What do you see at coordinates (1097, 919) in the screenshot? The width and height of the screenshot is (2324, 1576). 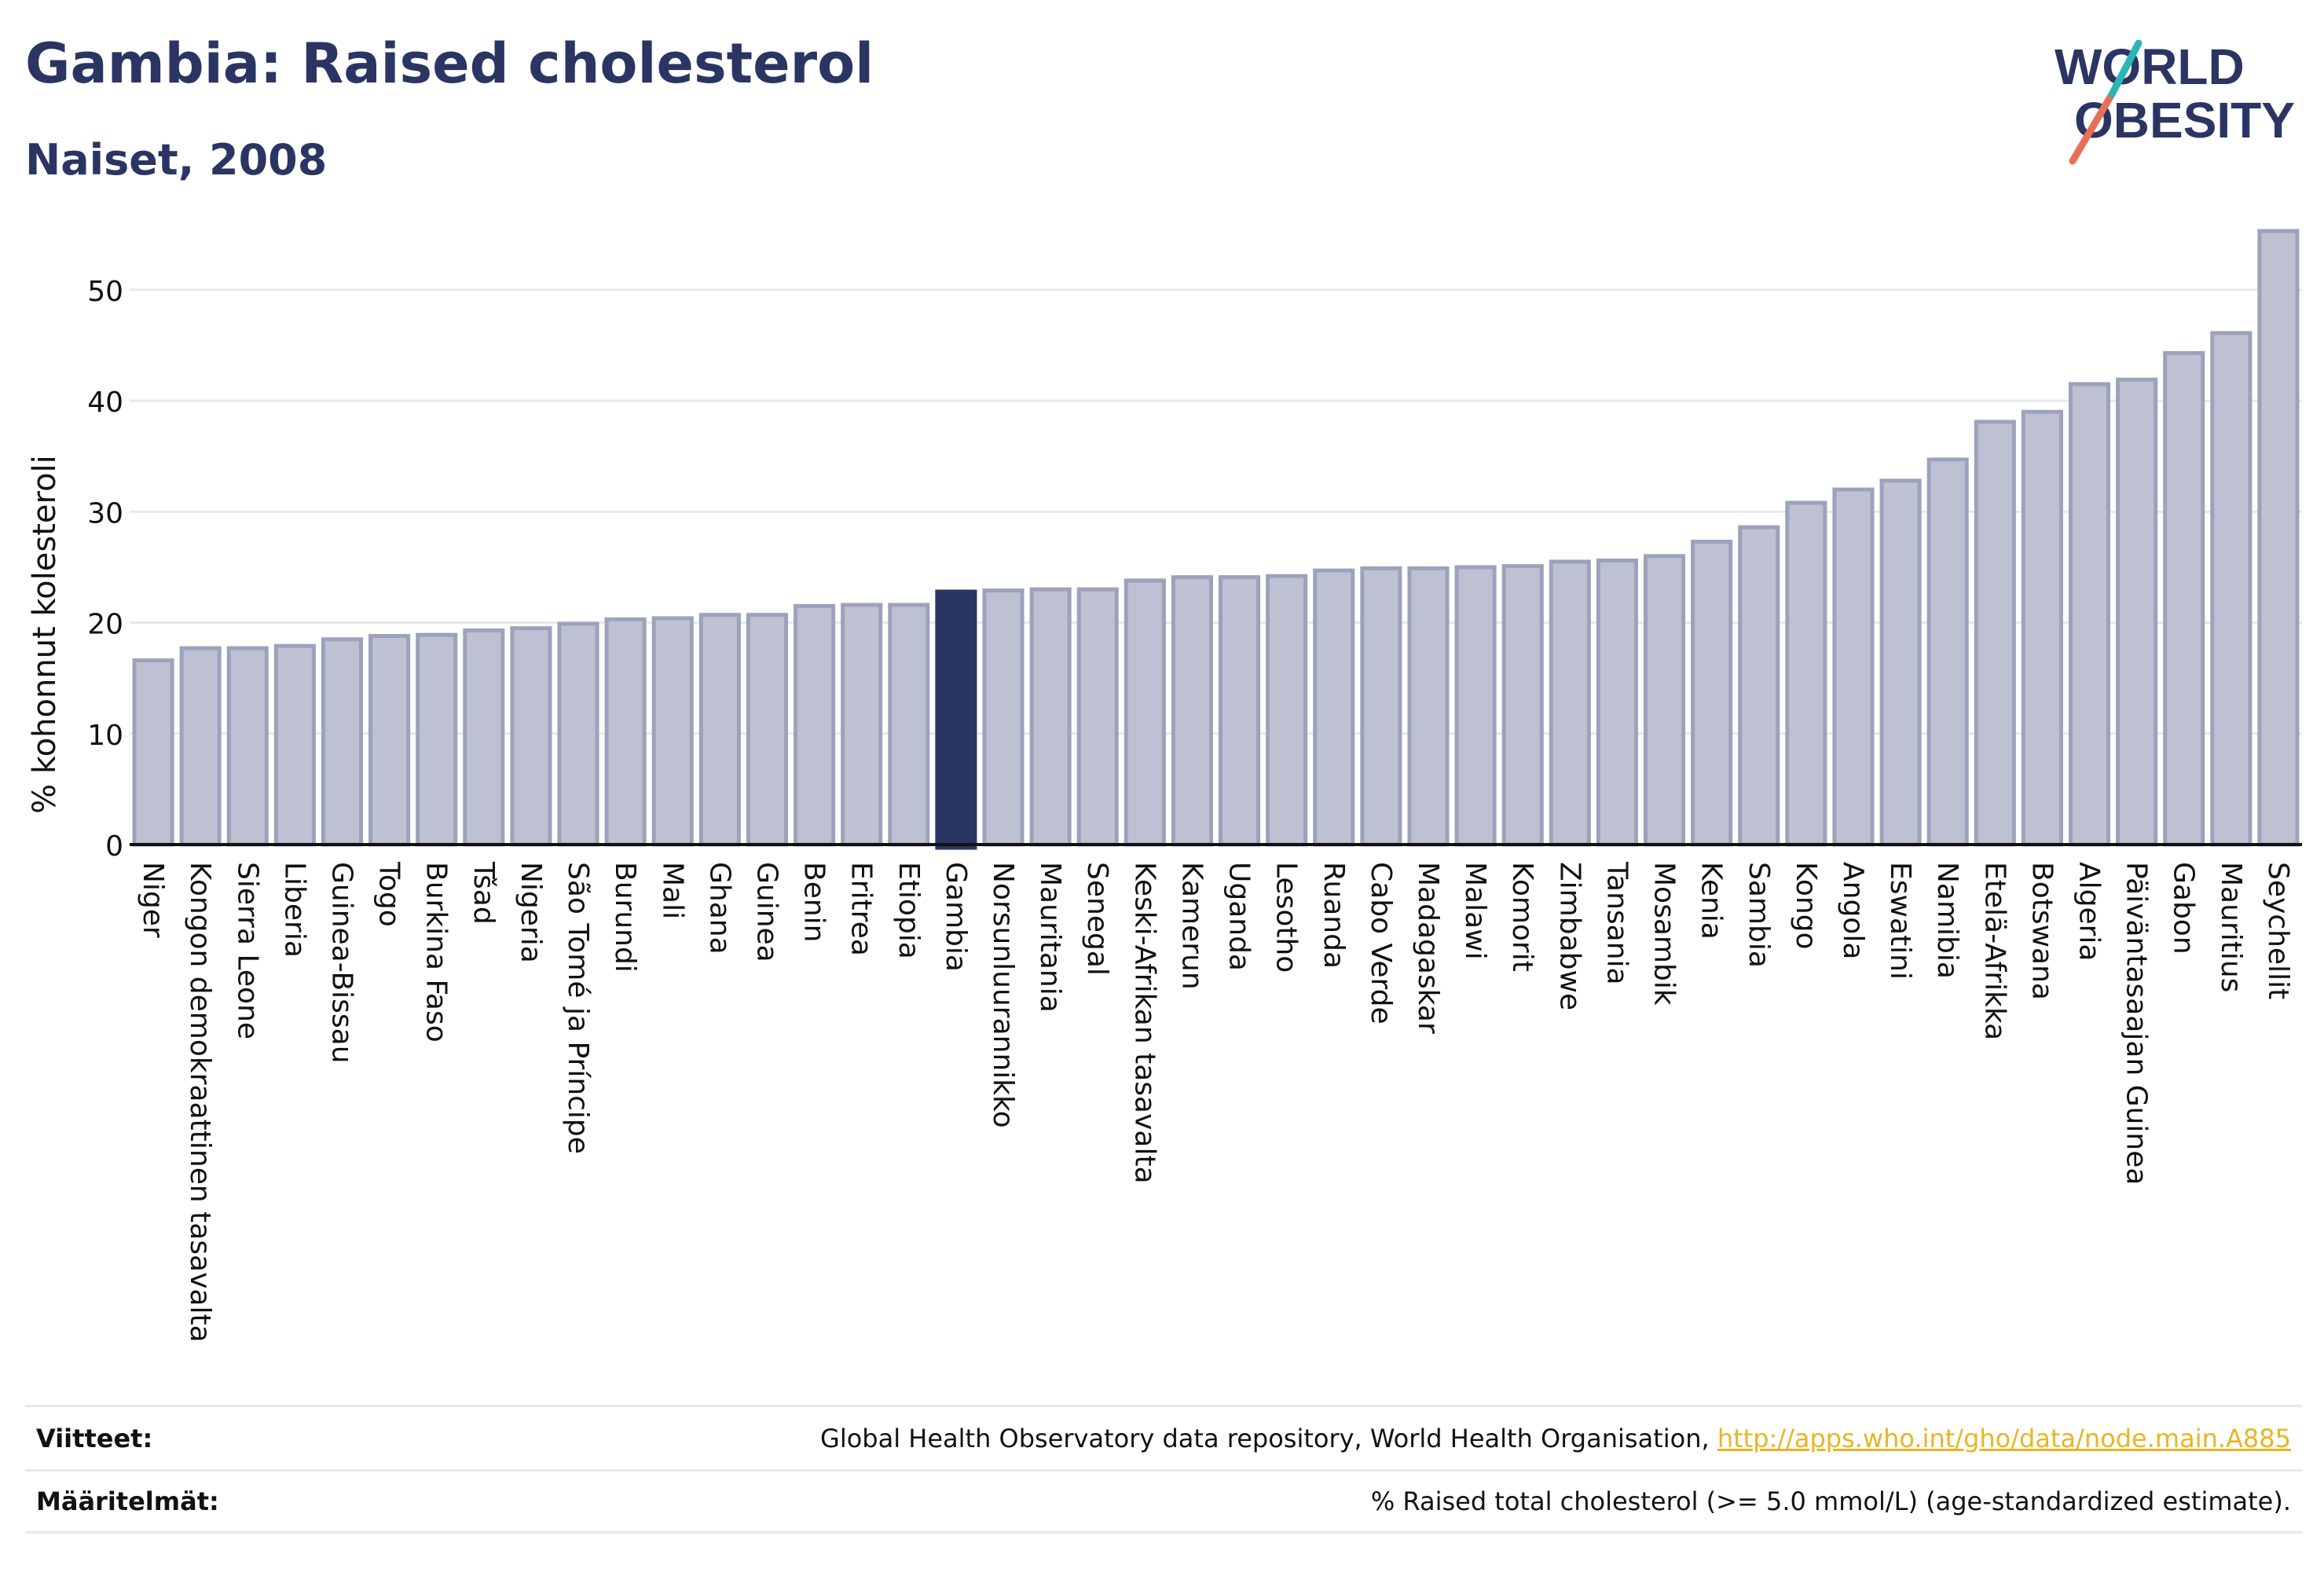 I see `x-tick-label: Senegal` at bounding box center [1097, 919].